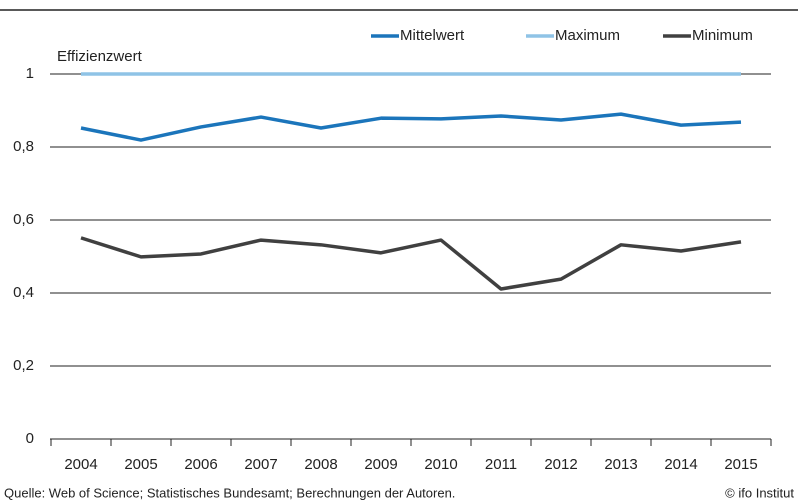  Describe the element at coordinates (23, 365) in the screenshot. I see `y-tick-label: 0,2` at that location.